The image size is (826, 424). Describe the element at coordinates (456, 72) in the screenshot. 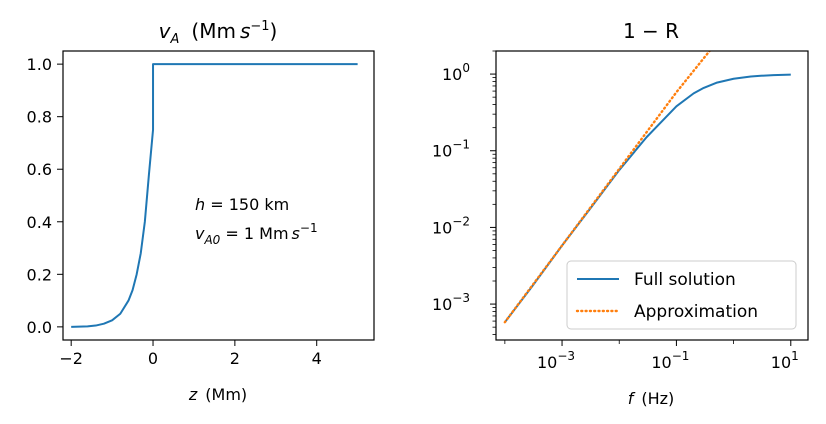

I see `right-y-tick-label: 10⁰` at that location.